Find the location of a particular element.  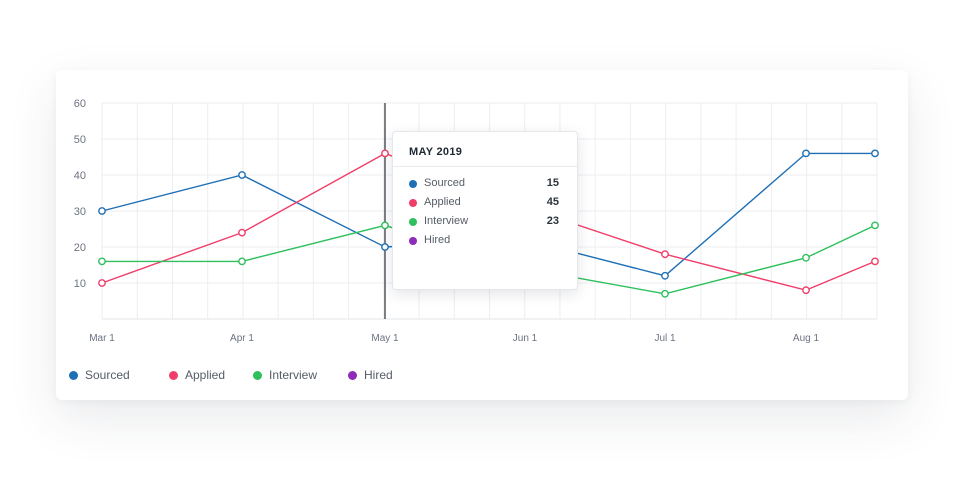

y-tick-label: 20 is located at coordinates (80, 248).